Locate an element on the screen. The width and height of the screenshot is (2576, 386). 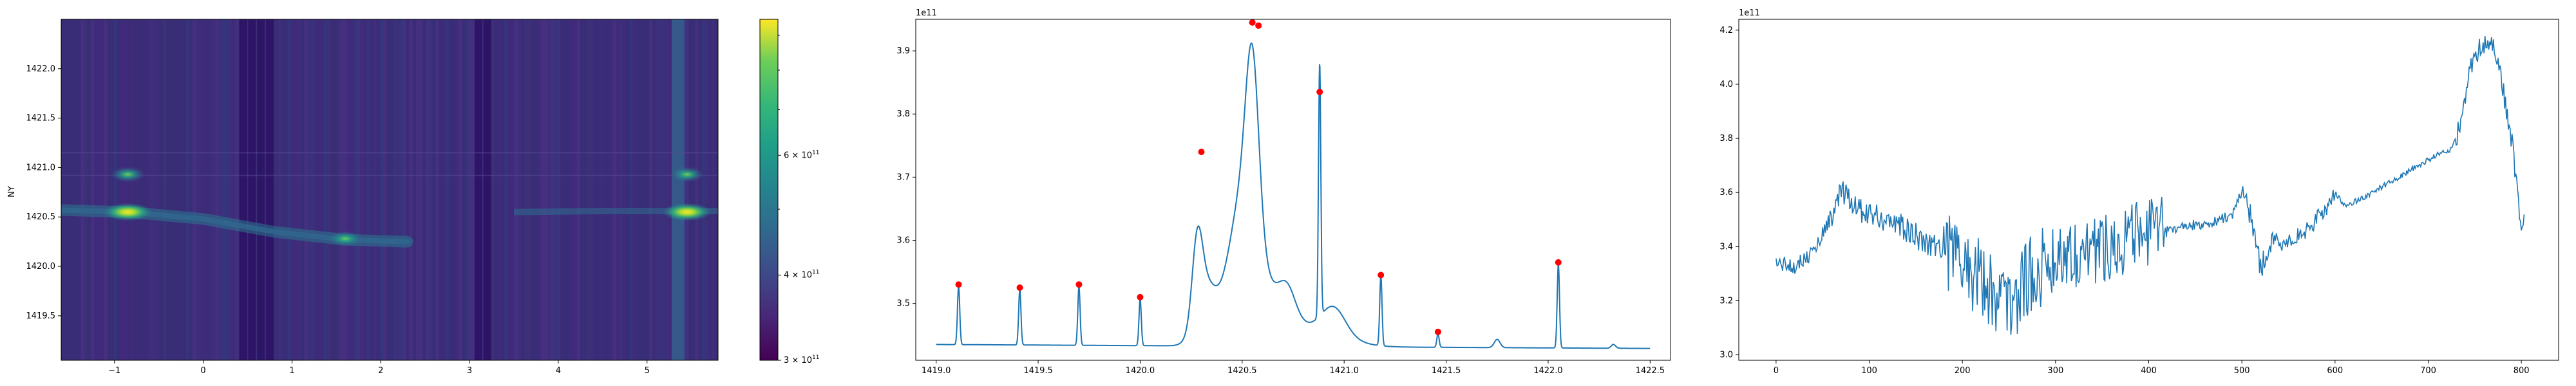
x-tick-label: −1 is located at coordinates (114, 371).